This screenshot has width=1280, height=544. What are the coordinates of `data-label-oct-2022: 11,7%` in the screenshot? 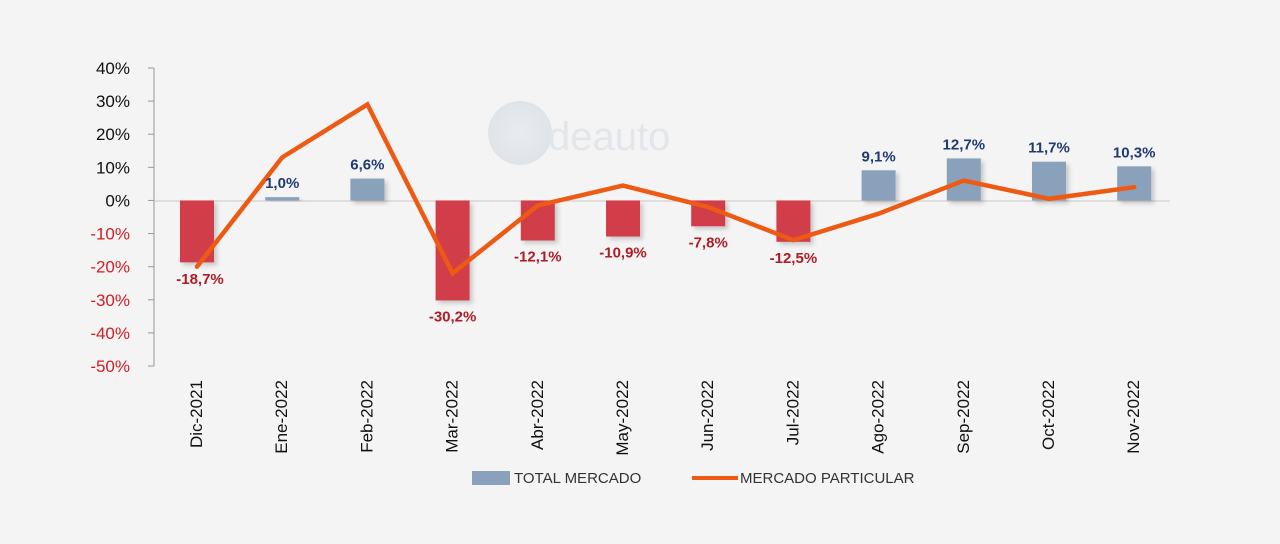 It's located at (1049, 148).